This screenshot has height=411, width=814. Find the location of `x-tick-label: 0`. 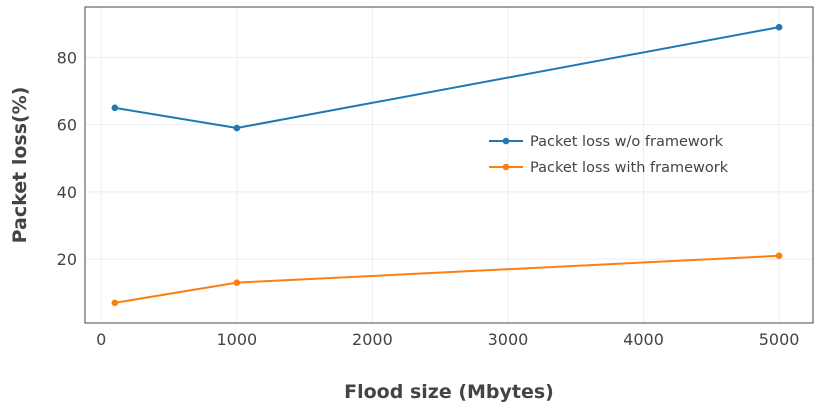

x-tick-label: 0 is located at coordinates (101, 339).